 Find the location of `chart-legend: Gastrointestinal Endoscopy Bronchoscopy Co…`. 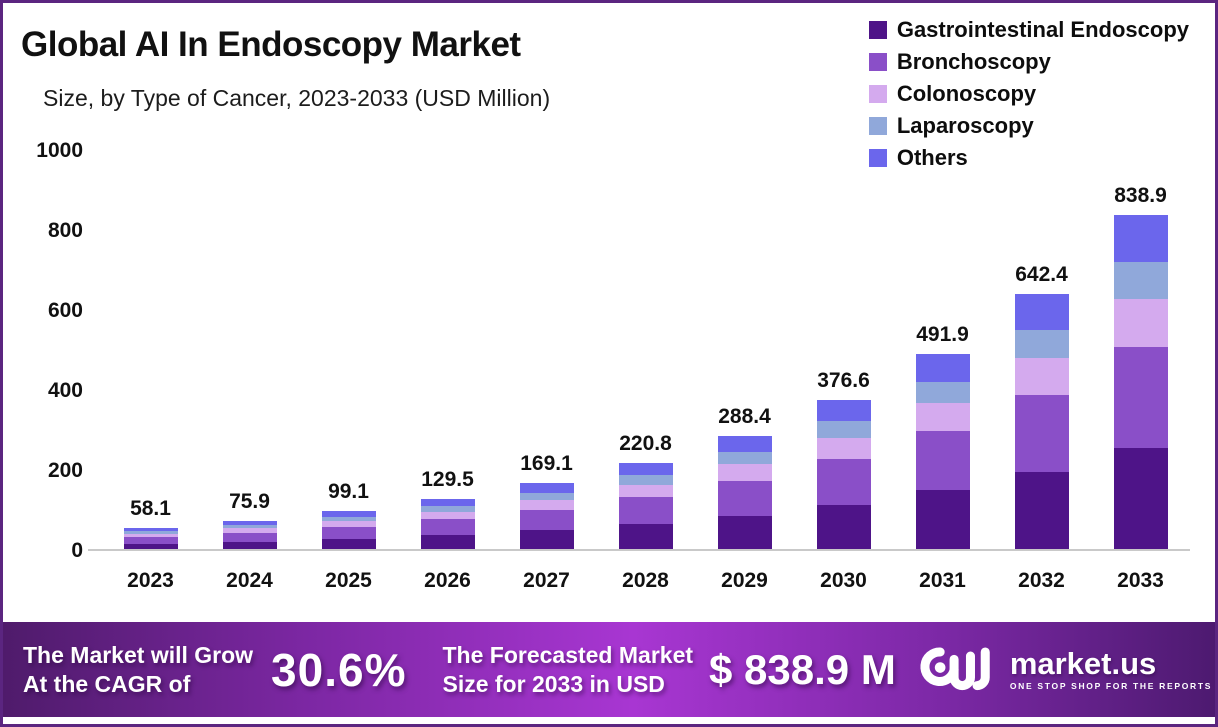

chart-legend: Gastrointestinal Endoscopy Bronchoscopy Co… is located at coordinates (1028, 94).